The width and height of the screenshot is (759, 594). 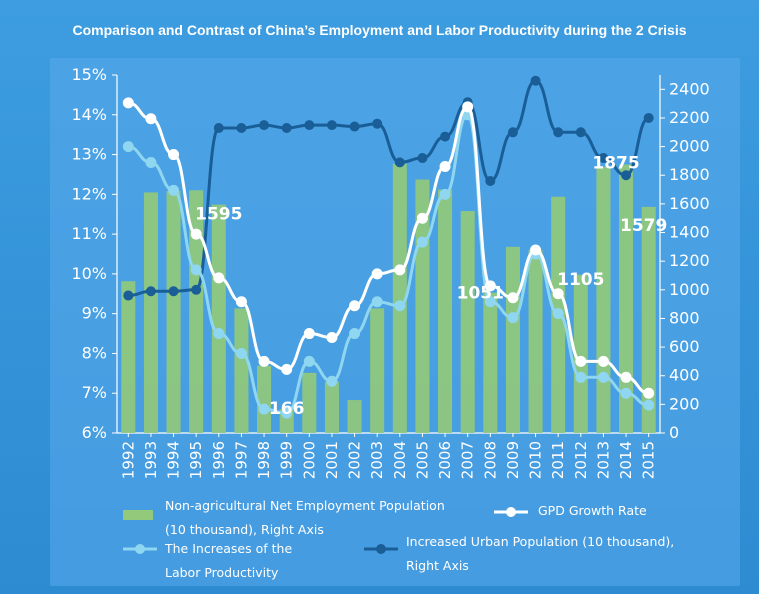 I want to click on labor-point-2009, so click(x=513, y=318).